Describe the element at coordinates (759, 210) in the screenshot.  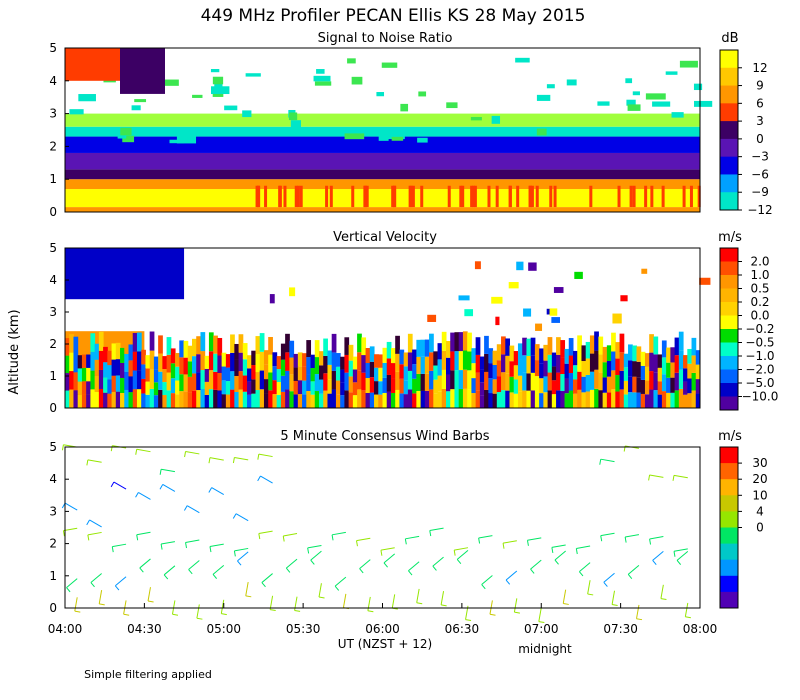
I see `colorbar-label: −12` at that location.